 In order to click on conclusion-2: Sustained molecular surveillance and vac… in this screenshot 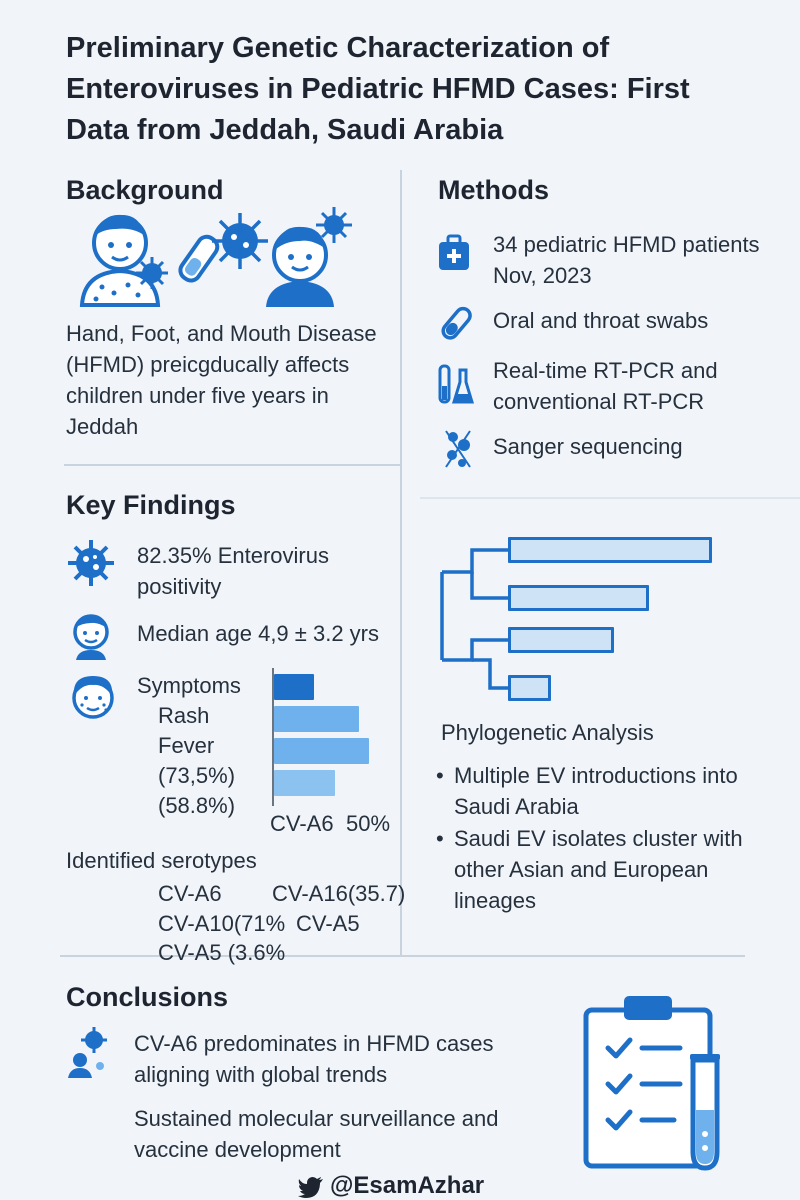, I will do `click(316, 1134)`.